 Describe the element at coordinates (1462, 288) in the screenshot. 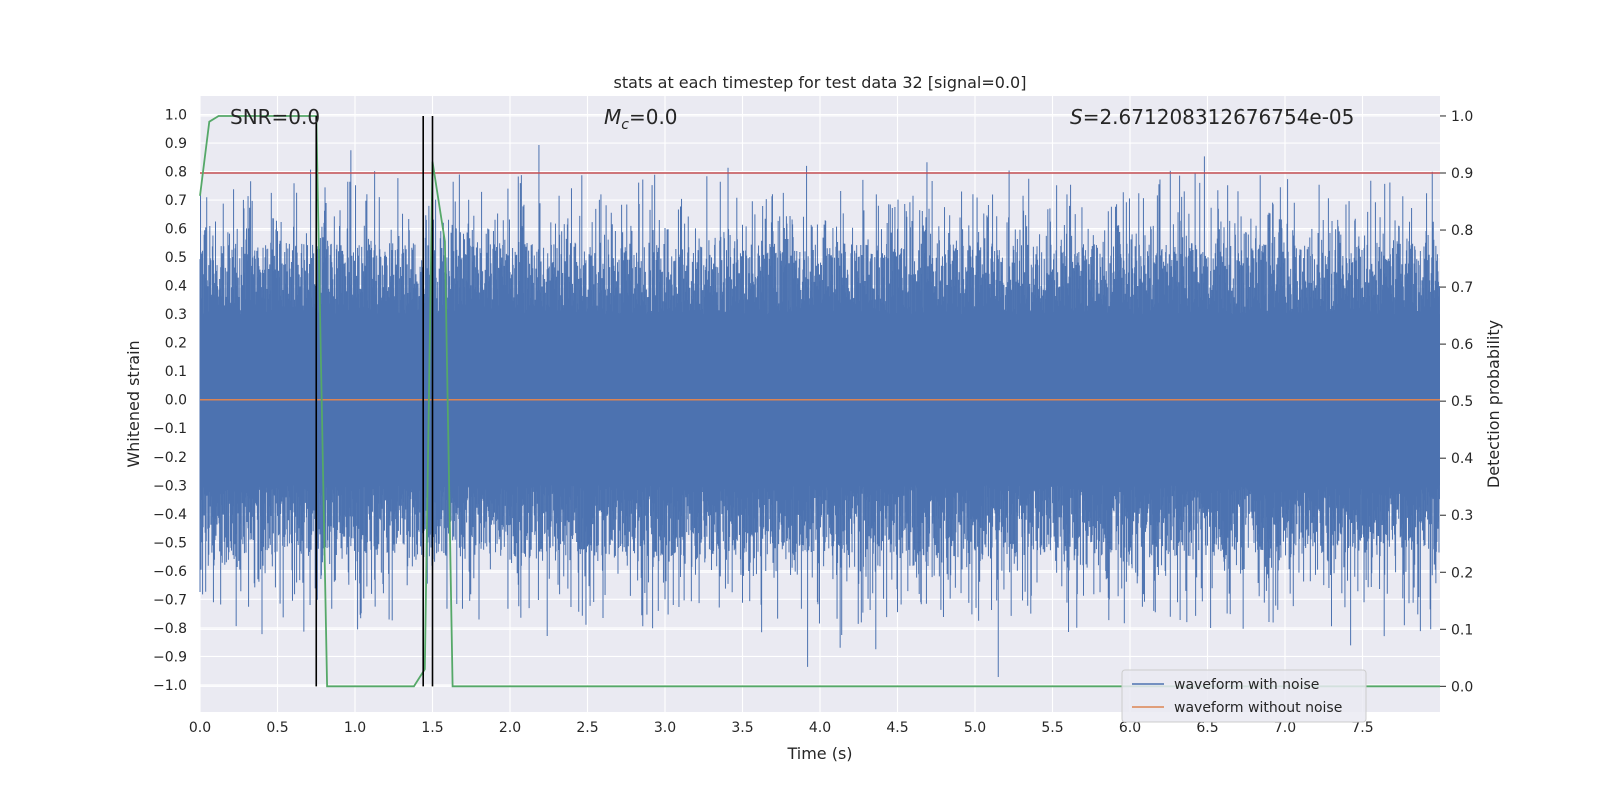

I see `y2-tick-label: 0.7` at that location.